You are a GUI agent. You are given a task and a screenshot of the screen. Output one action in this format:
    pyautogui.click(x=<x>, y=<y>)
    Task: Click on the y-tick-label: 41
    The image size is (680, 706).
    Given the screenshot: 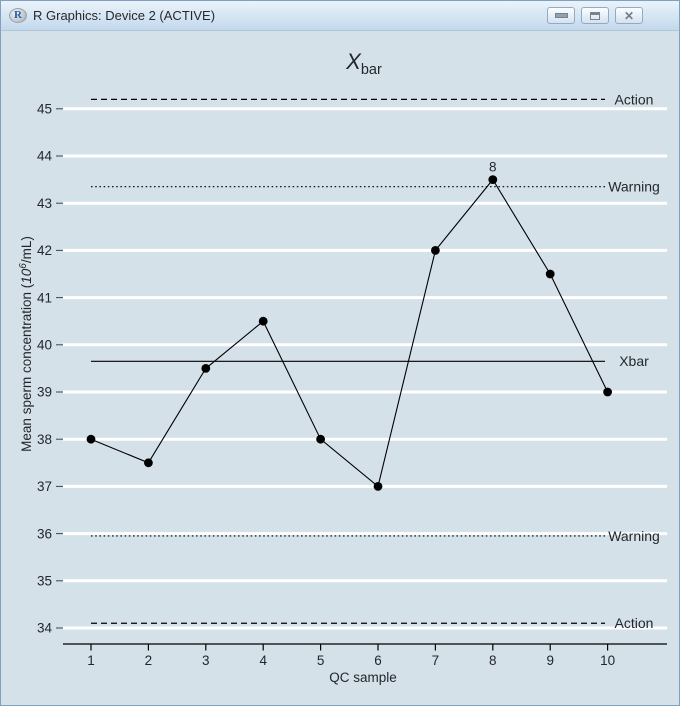 What is the action you would take?
    pyautogui.click(x=44, y=297)
    